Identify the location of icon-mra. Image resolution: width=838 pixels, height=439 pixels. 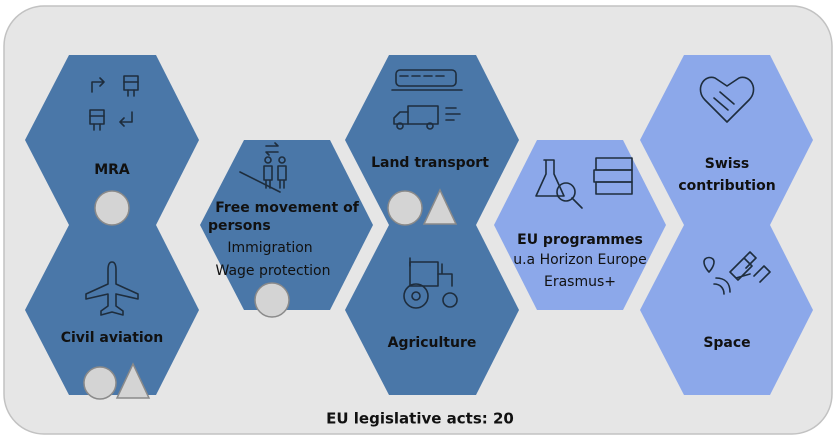
(114, 103).